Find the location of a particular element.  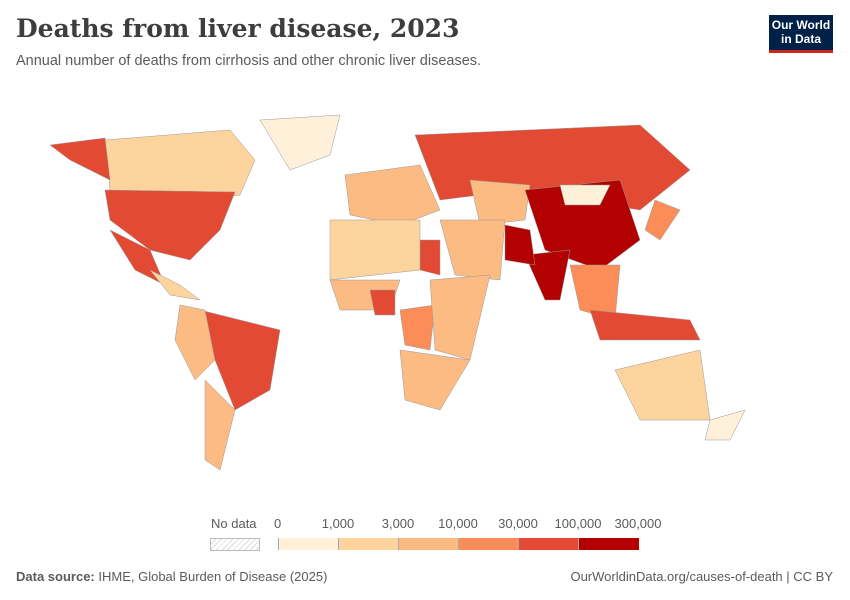

legend-tick: 100,000 is located at coordinates (578, 523).